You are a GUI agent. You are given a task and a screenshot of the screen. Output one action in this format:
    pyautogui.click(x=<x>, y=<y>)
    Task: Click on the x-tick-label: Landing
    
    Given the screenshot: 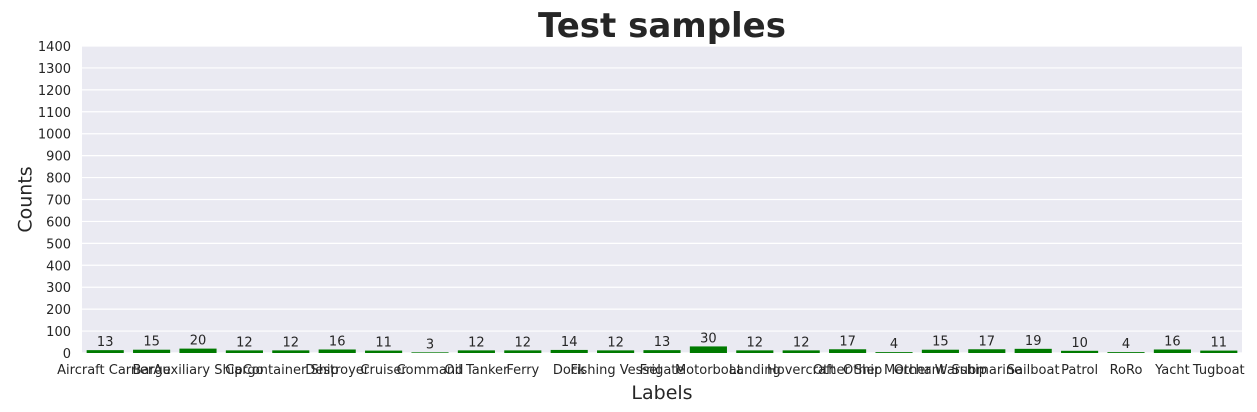 What is the action you would take?
    pyautogui.click(x=755, y=370)
    